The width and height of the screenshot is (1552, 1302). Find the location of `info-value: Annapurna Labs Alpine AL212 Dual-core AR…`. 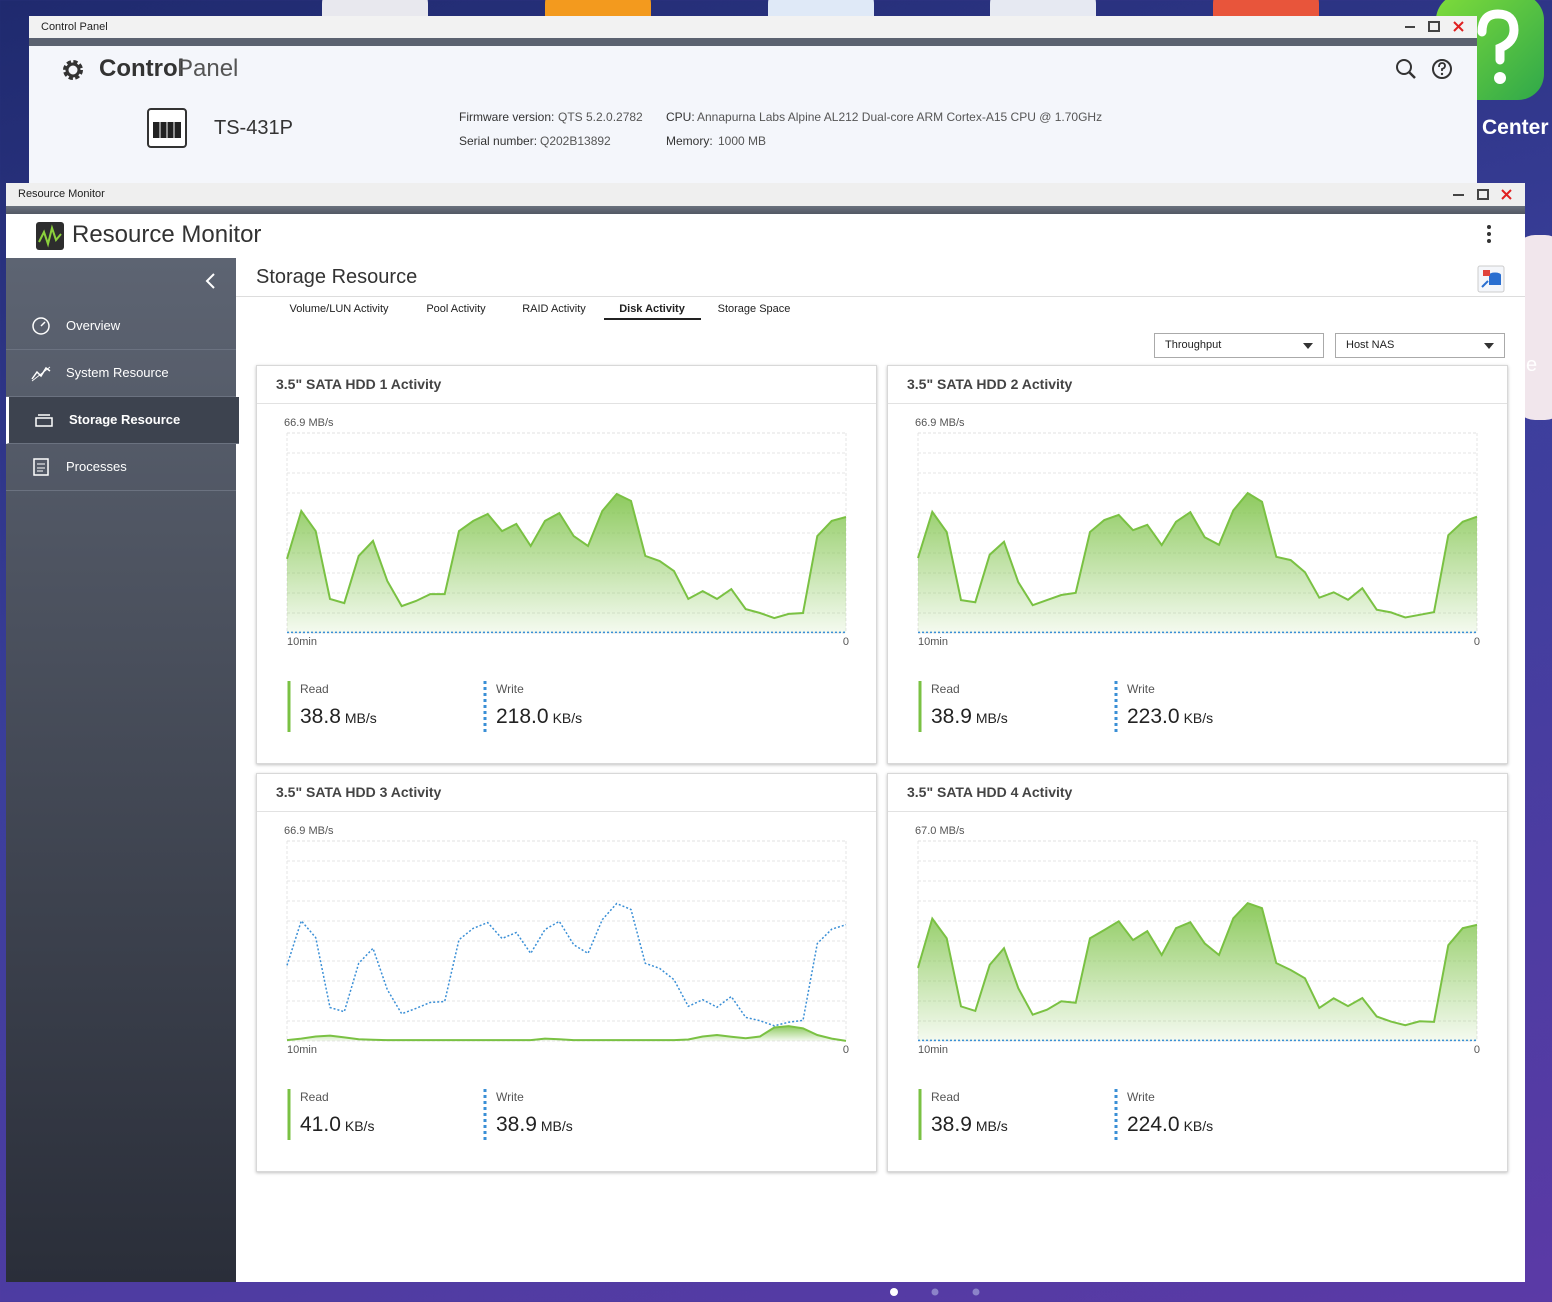

info-value: Annapurna Labs Alpine AL212 Dual-core AR… is located at coordinates (899, 117).